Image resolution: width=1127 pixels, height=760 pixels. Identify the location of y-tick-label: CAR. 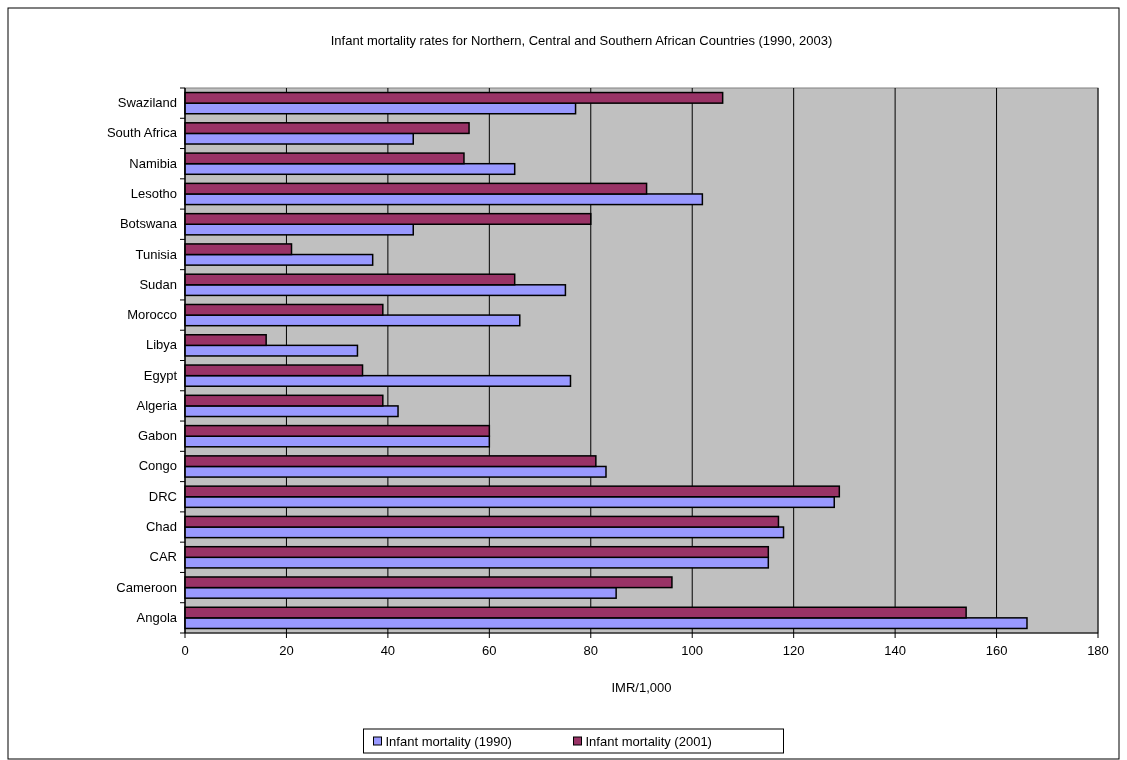
(163, 557).